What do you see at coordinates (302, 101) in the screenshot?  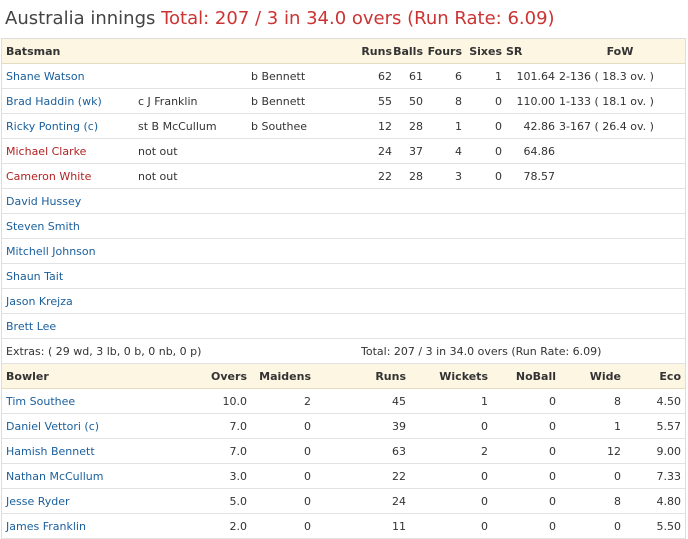 I see `dismissal-bowler: b Bennett` at bounding box center [302, 101].